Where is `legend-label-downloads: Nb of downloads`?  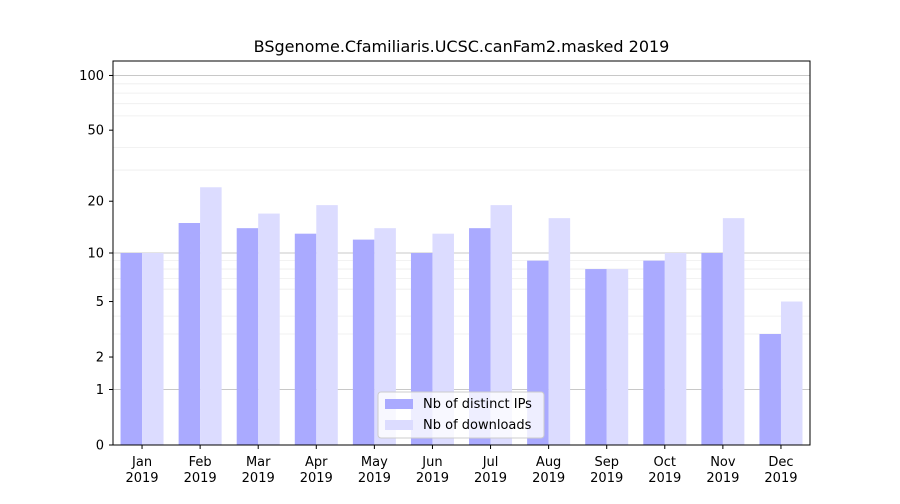
legend-label-downloads: Nb of downloads is located at coordinates (477, 425).